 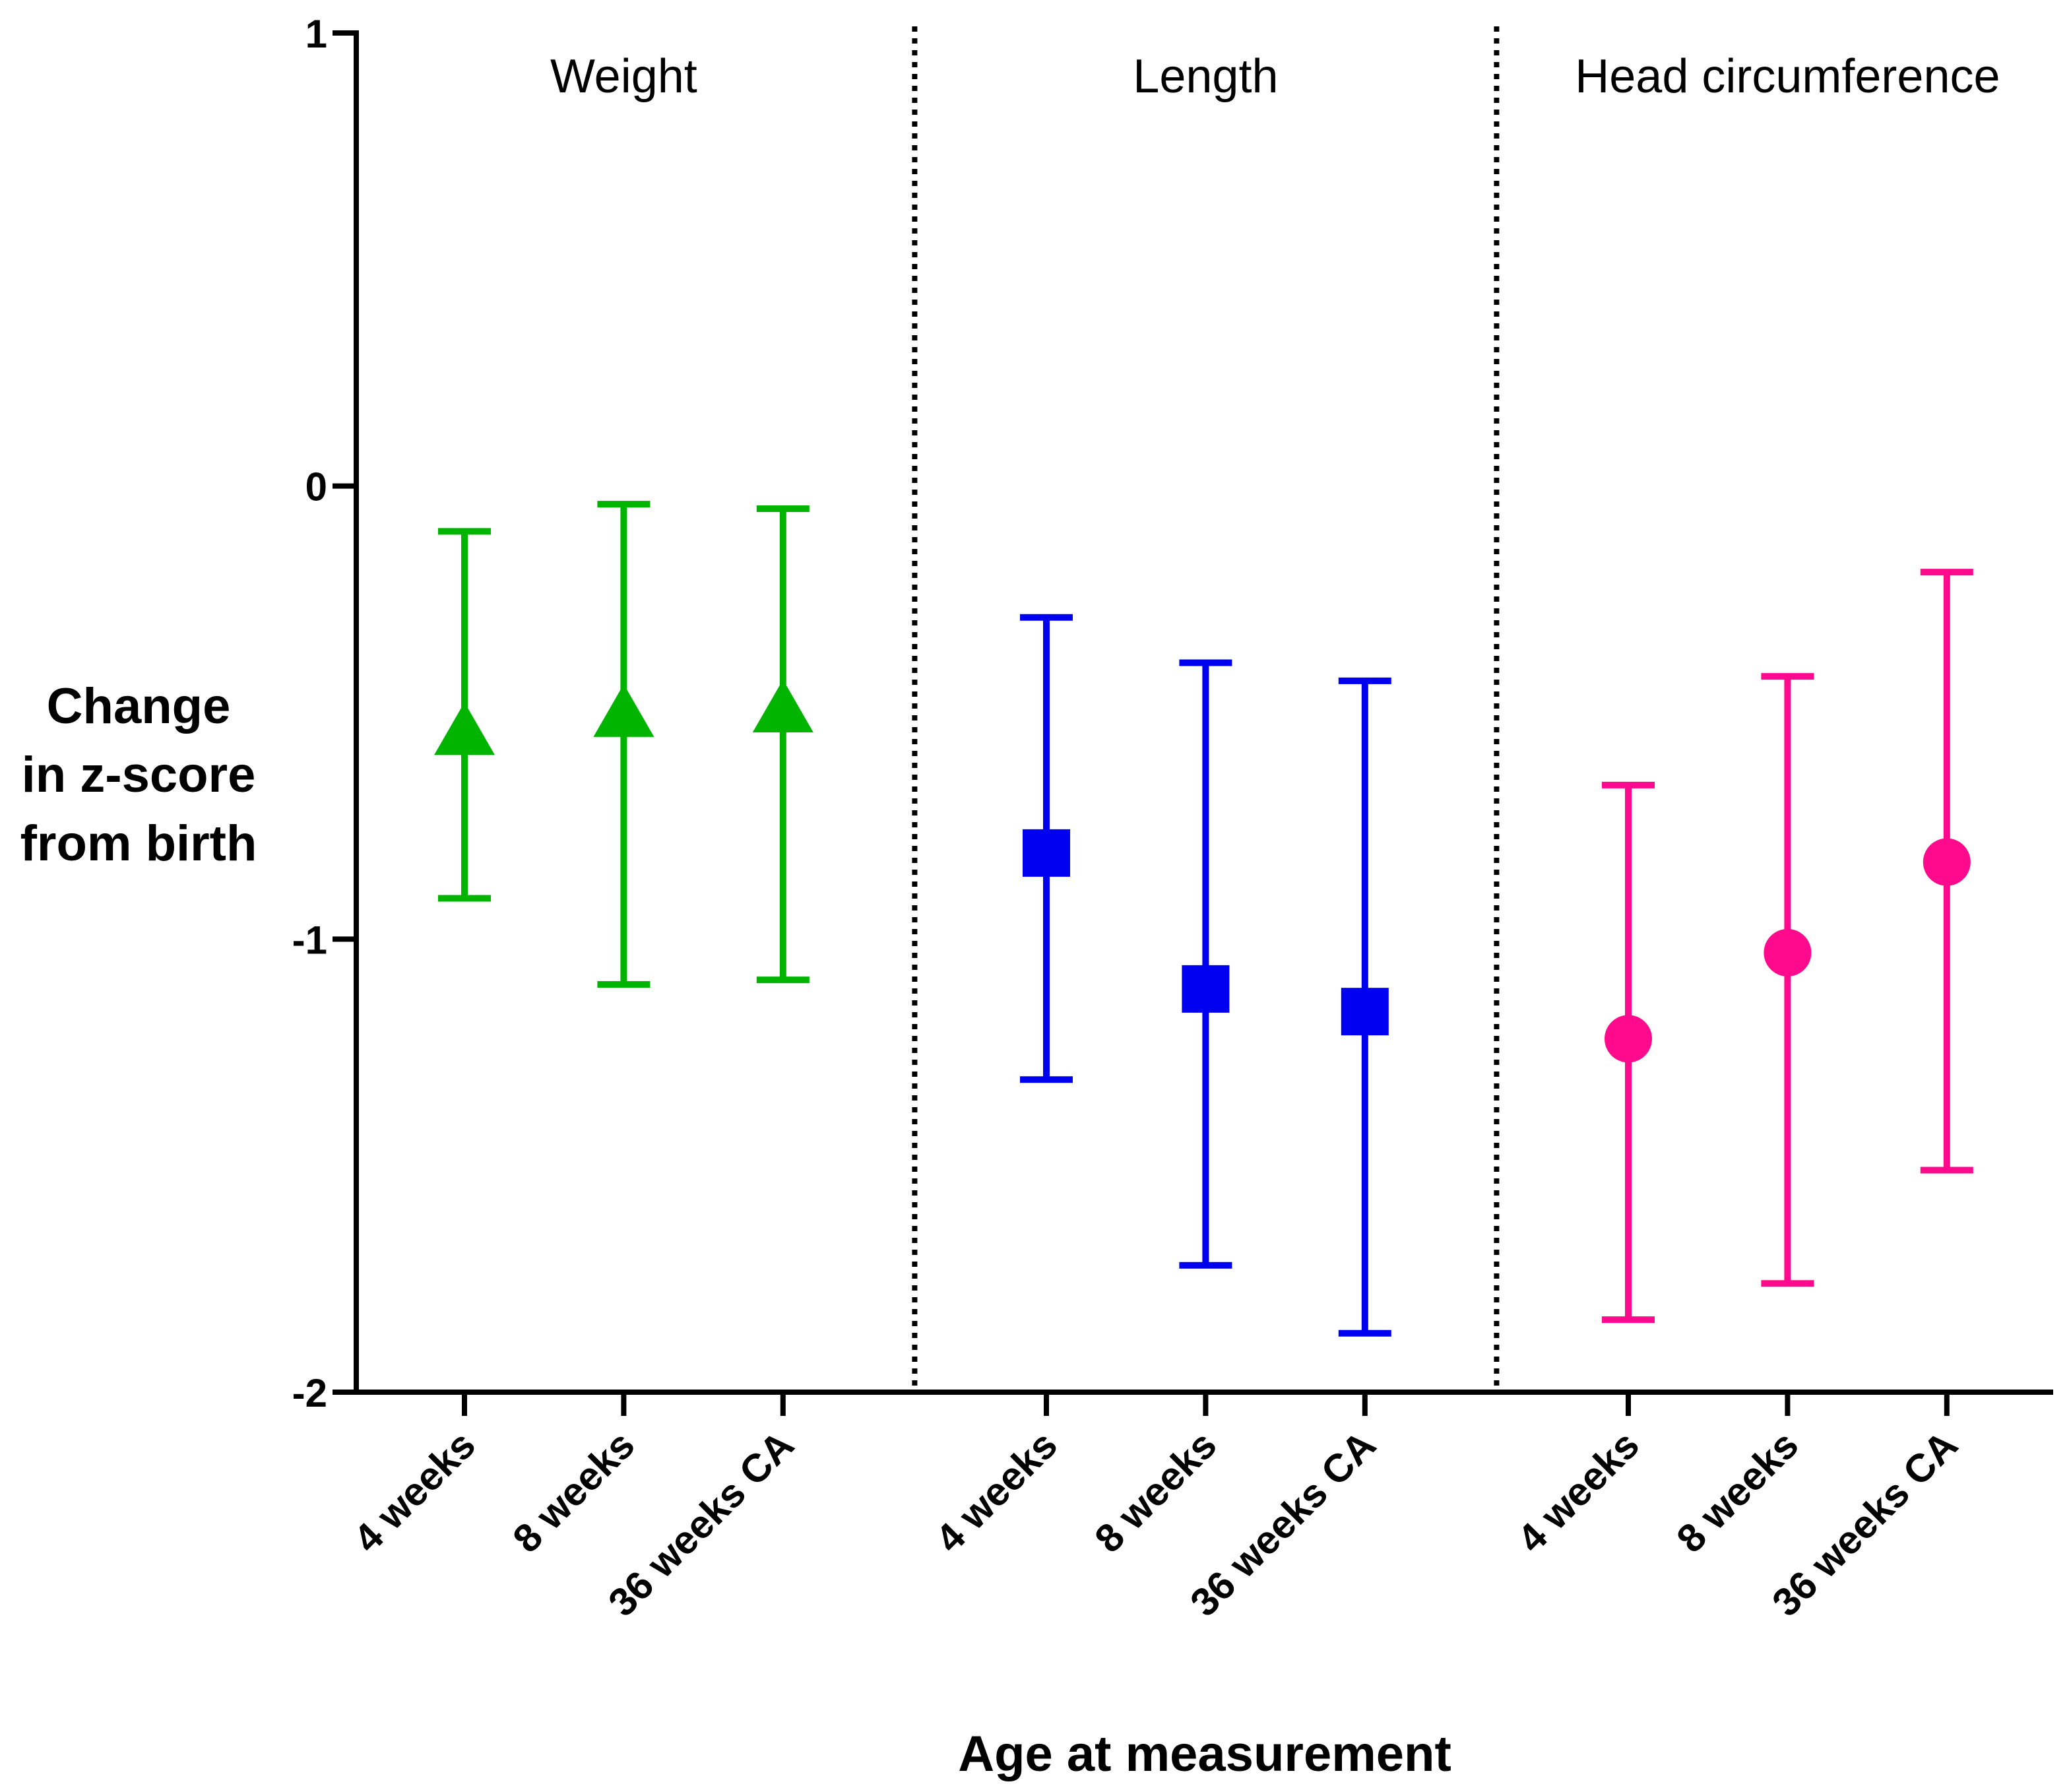 What do you see at coordinates (138, 844) in the screenshot?
I see `y-axis-title: from birth` at bounding box center [138, 844].